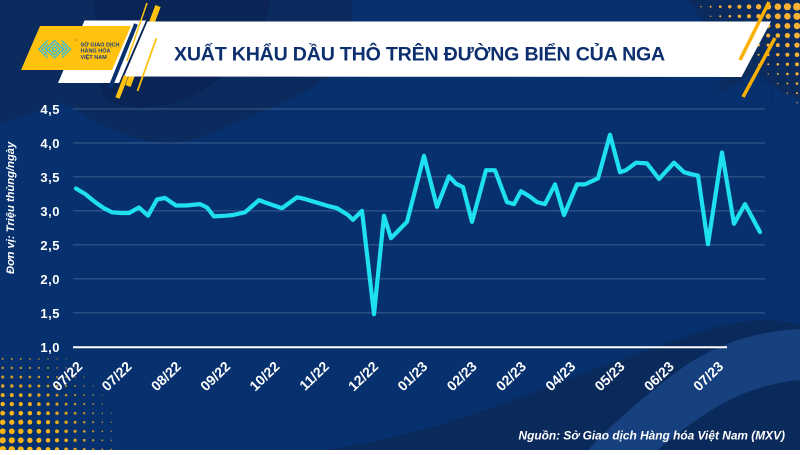  What do you see at coordinates (50, 177) in the screenshot?
I see `svg-text: 3,5` at bounding box center [50, 177].